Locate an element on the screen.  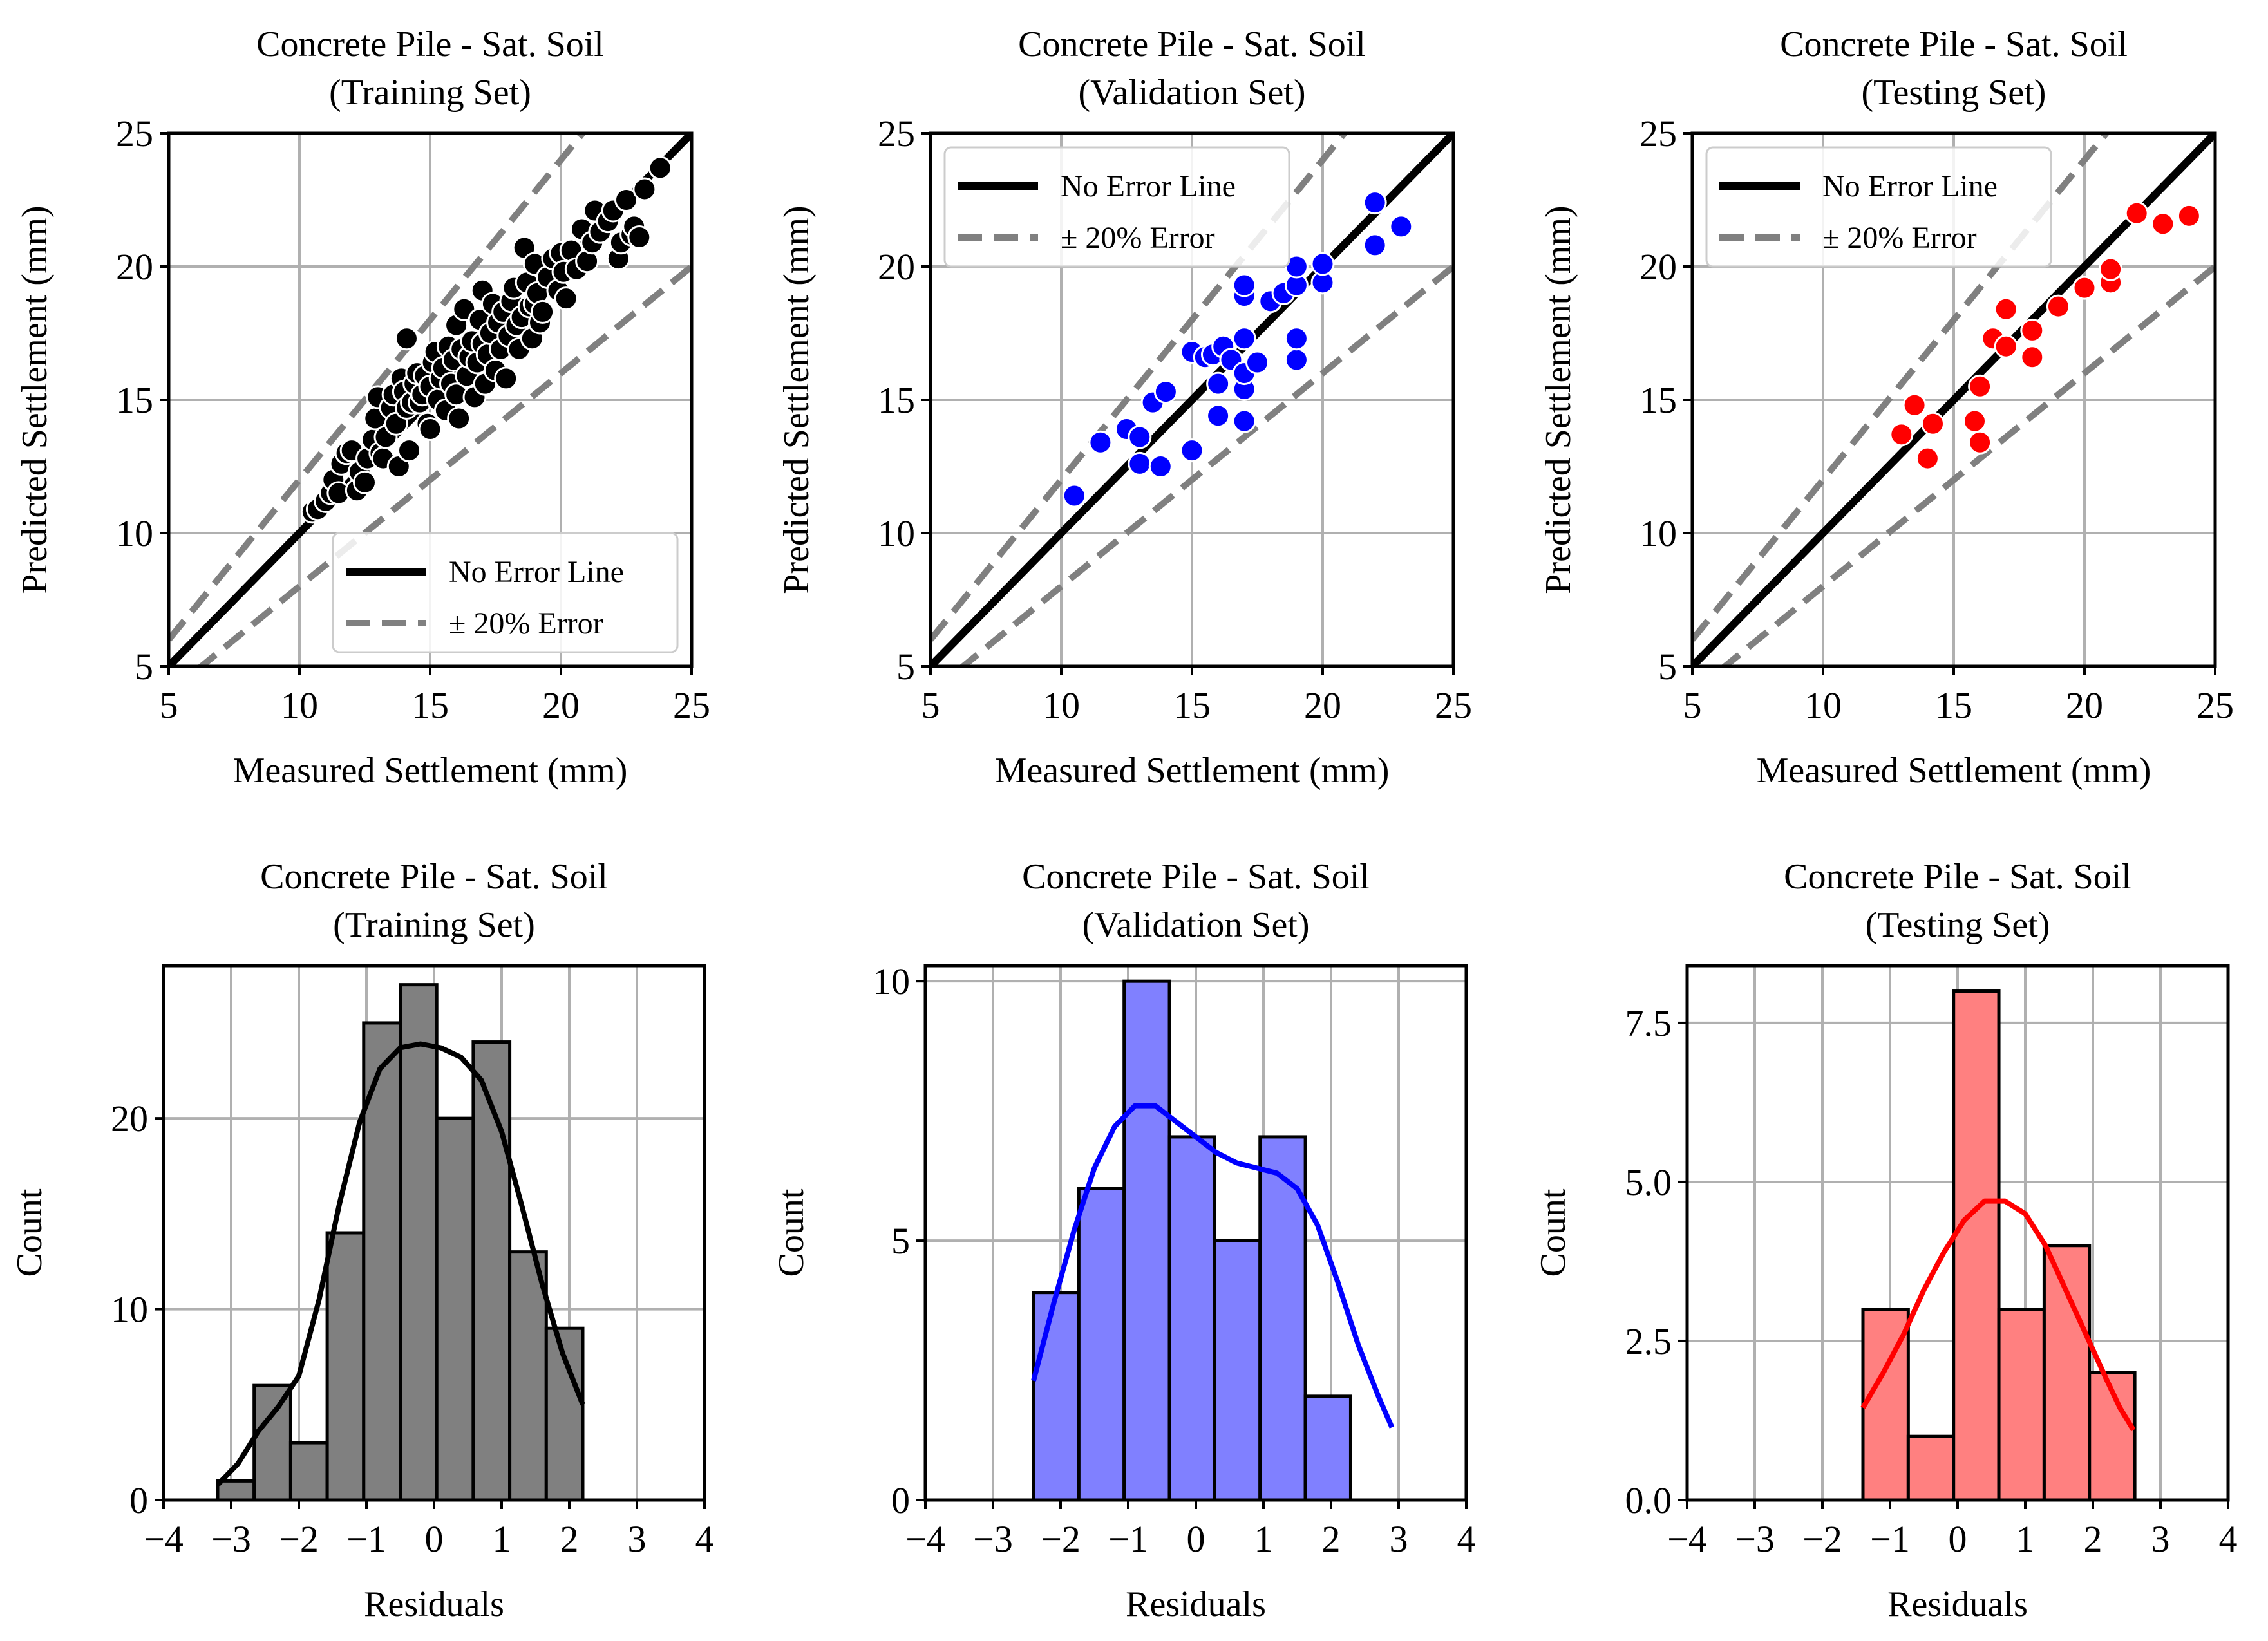
minus-20-error-line is located at coordinates (1967, 465).